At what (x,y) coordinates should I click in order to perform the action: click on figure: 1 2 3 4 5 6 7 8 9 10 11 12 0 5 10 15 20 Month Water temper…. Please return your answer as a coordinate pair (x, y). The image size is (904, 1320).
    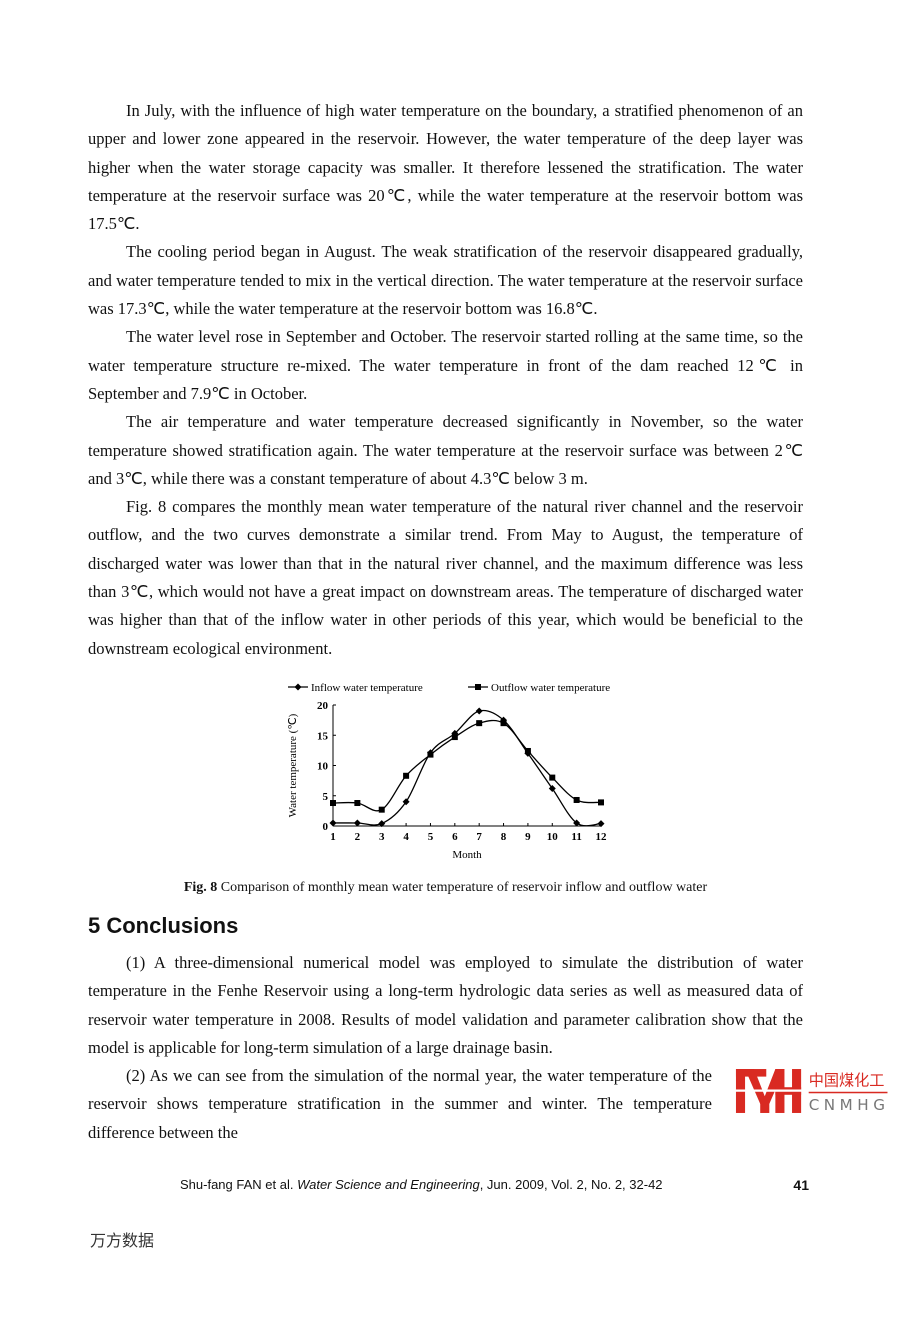
    Looking at the image, I should click on (445, 773).